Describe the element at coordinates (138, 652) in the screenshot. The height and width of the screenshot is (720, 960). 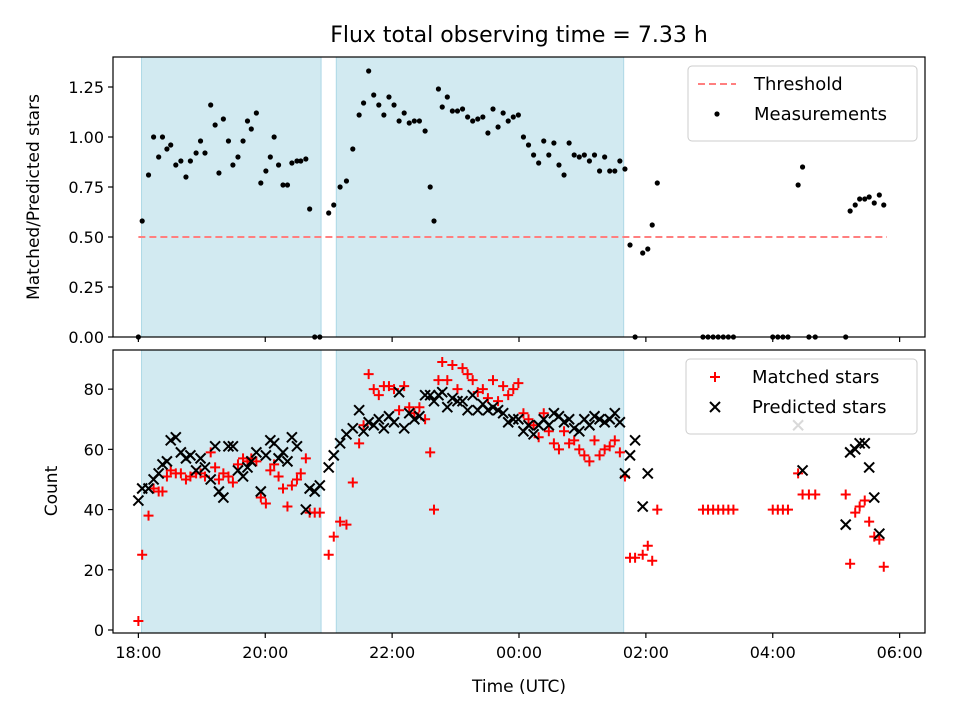
I see `x-tick-label: 18:00` at that location.